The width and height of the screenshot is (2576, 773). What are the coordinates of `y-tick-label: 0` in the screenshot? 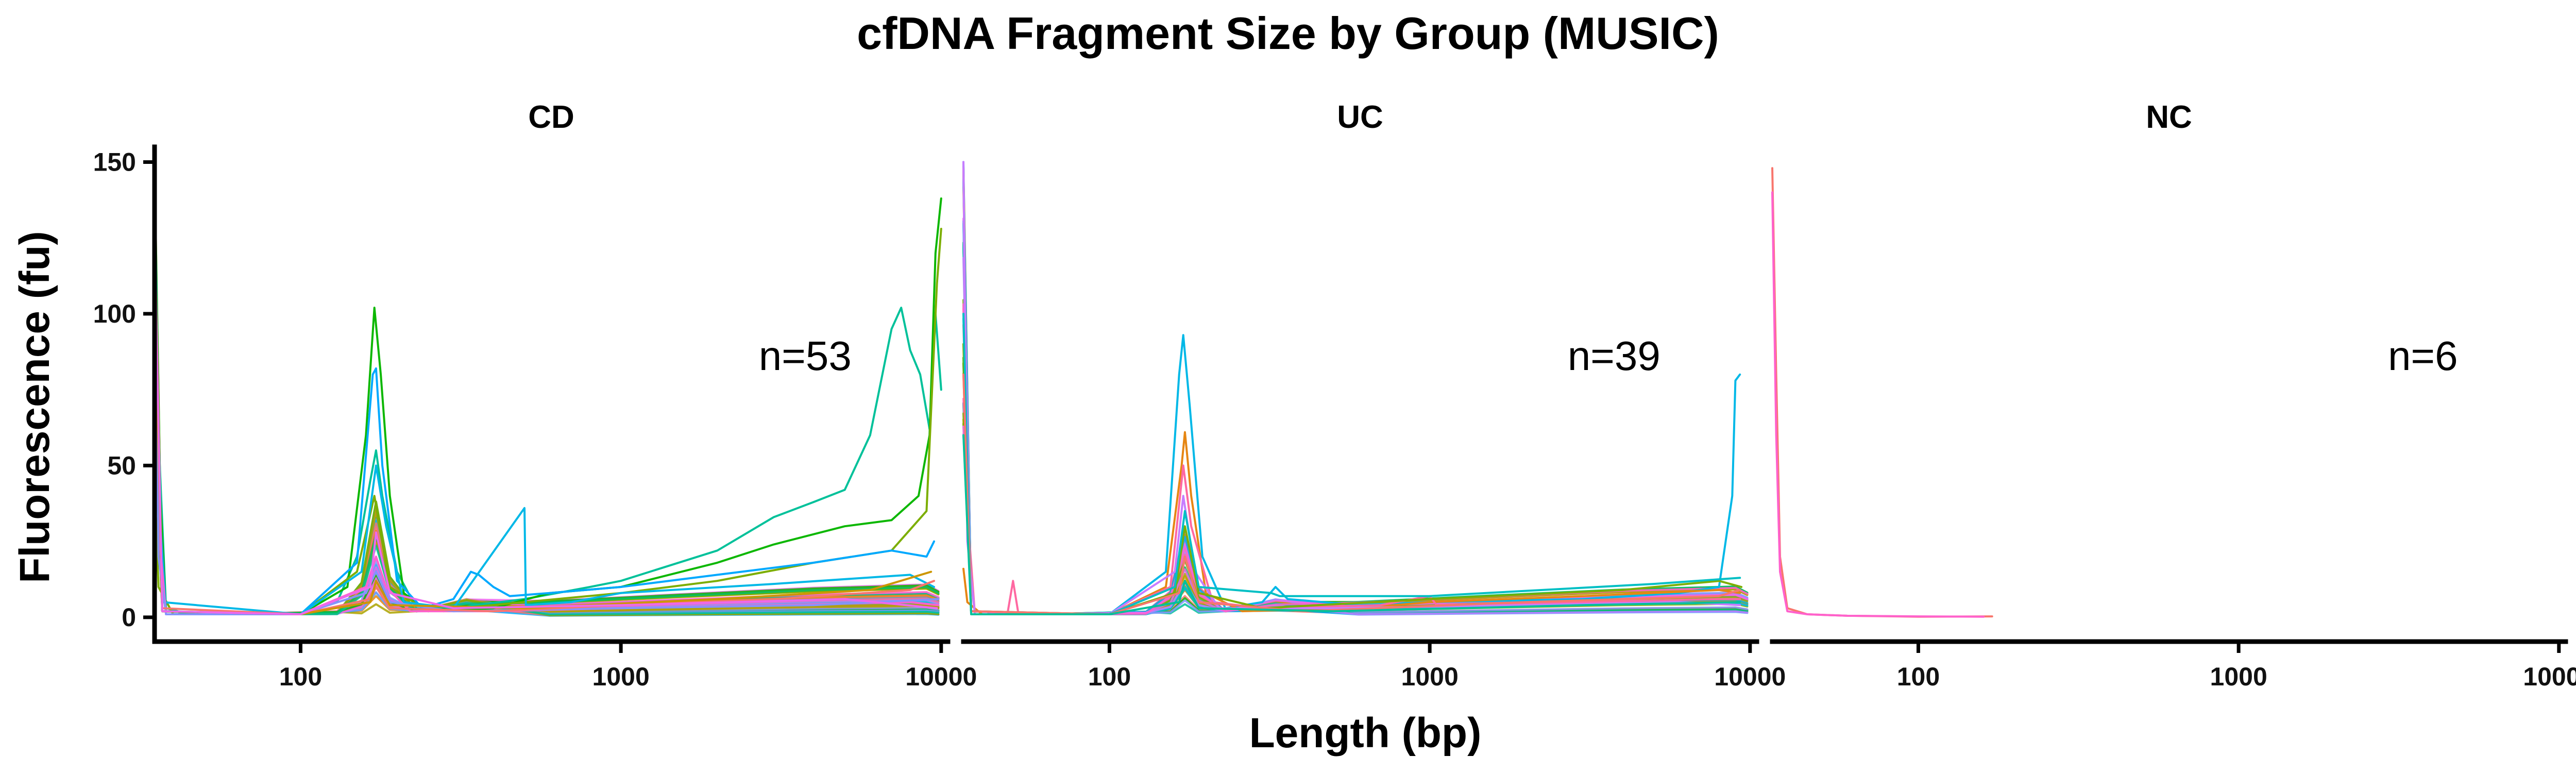 It's located at (129, 617).